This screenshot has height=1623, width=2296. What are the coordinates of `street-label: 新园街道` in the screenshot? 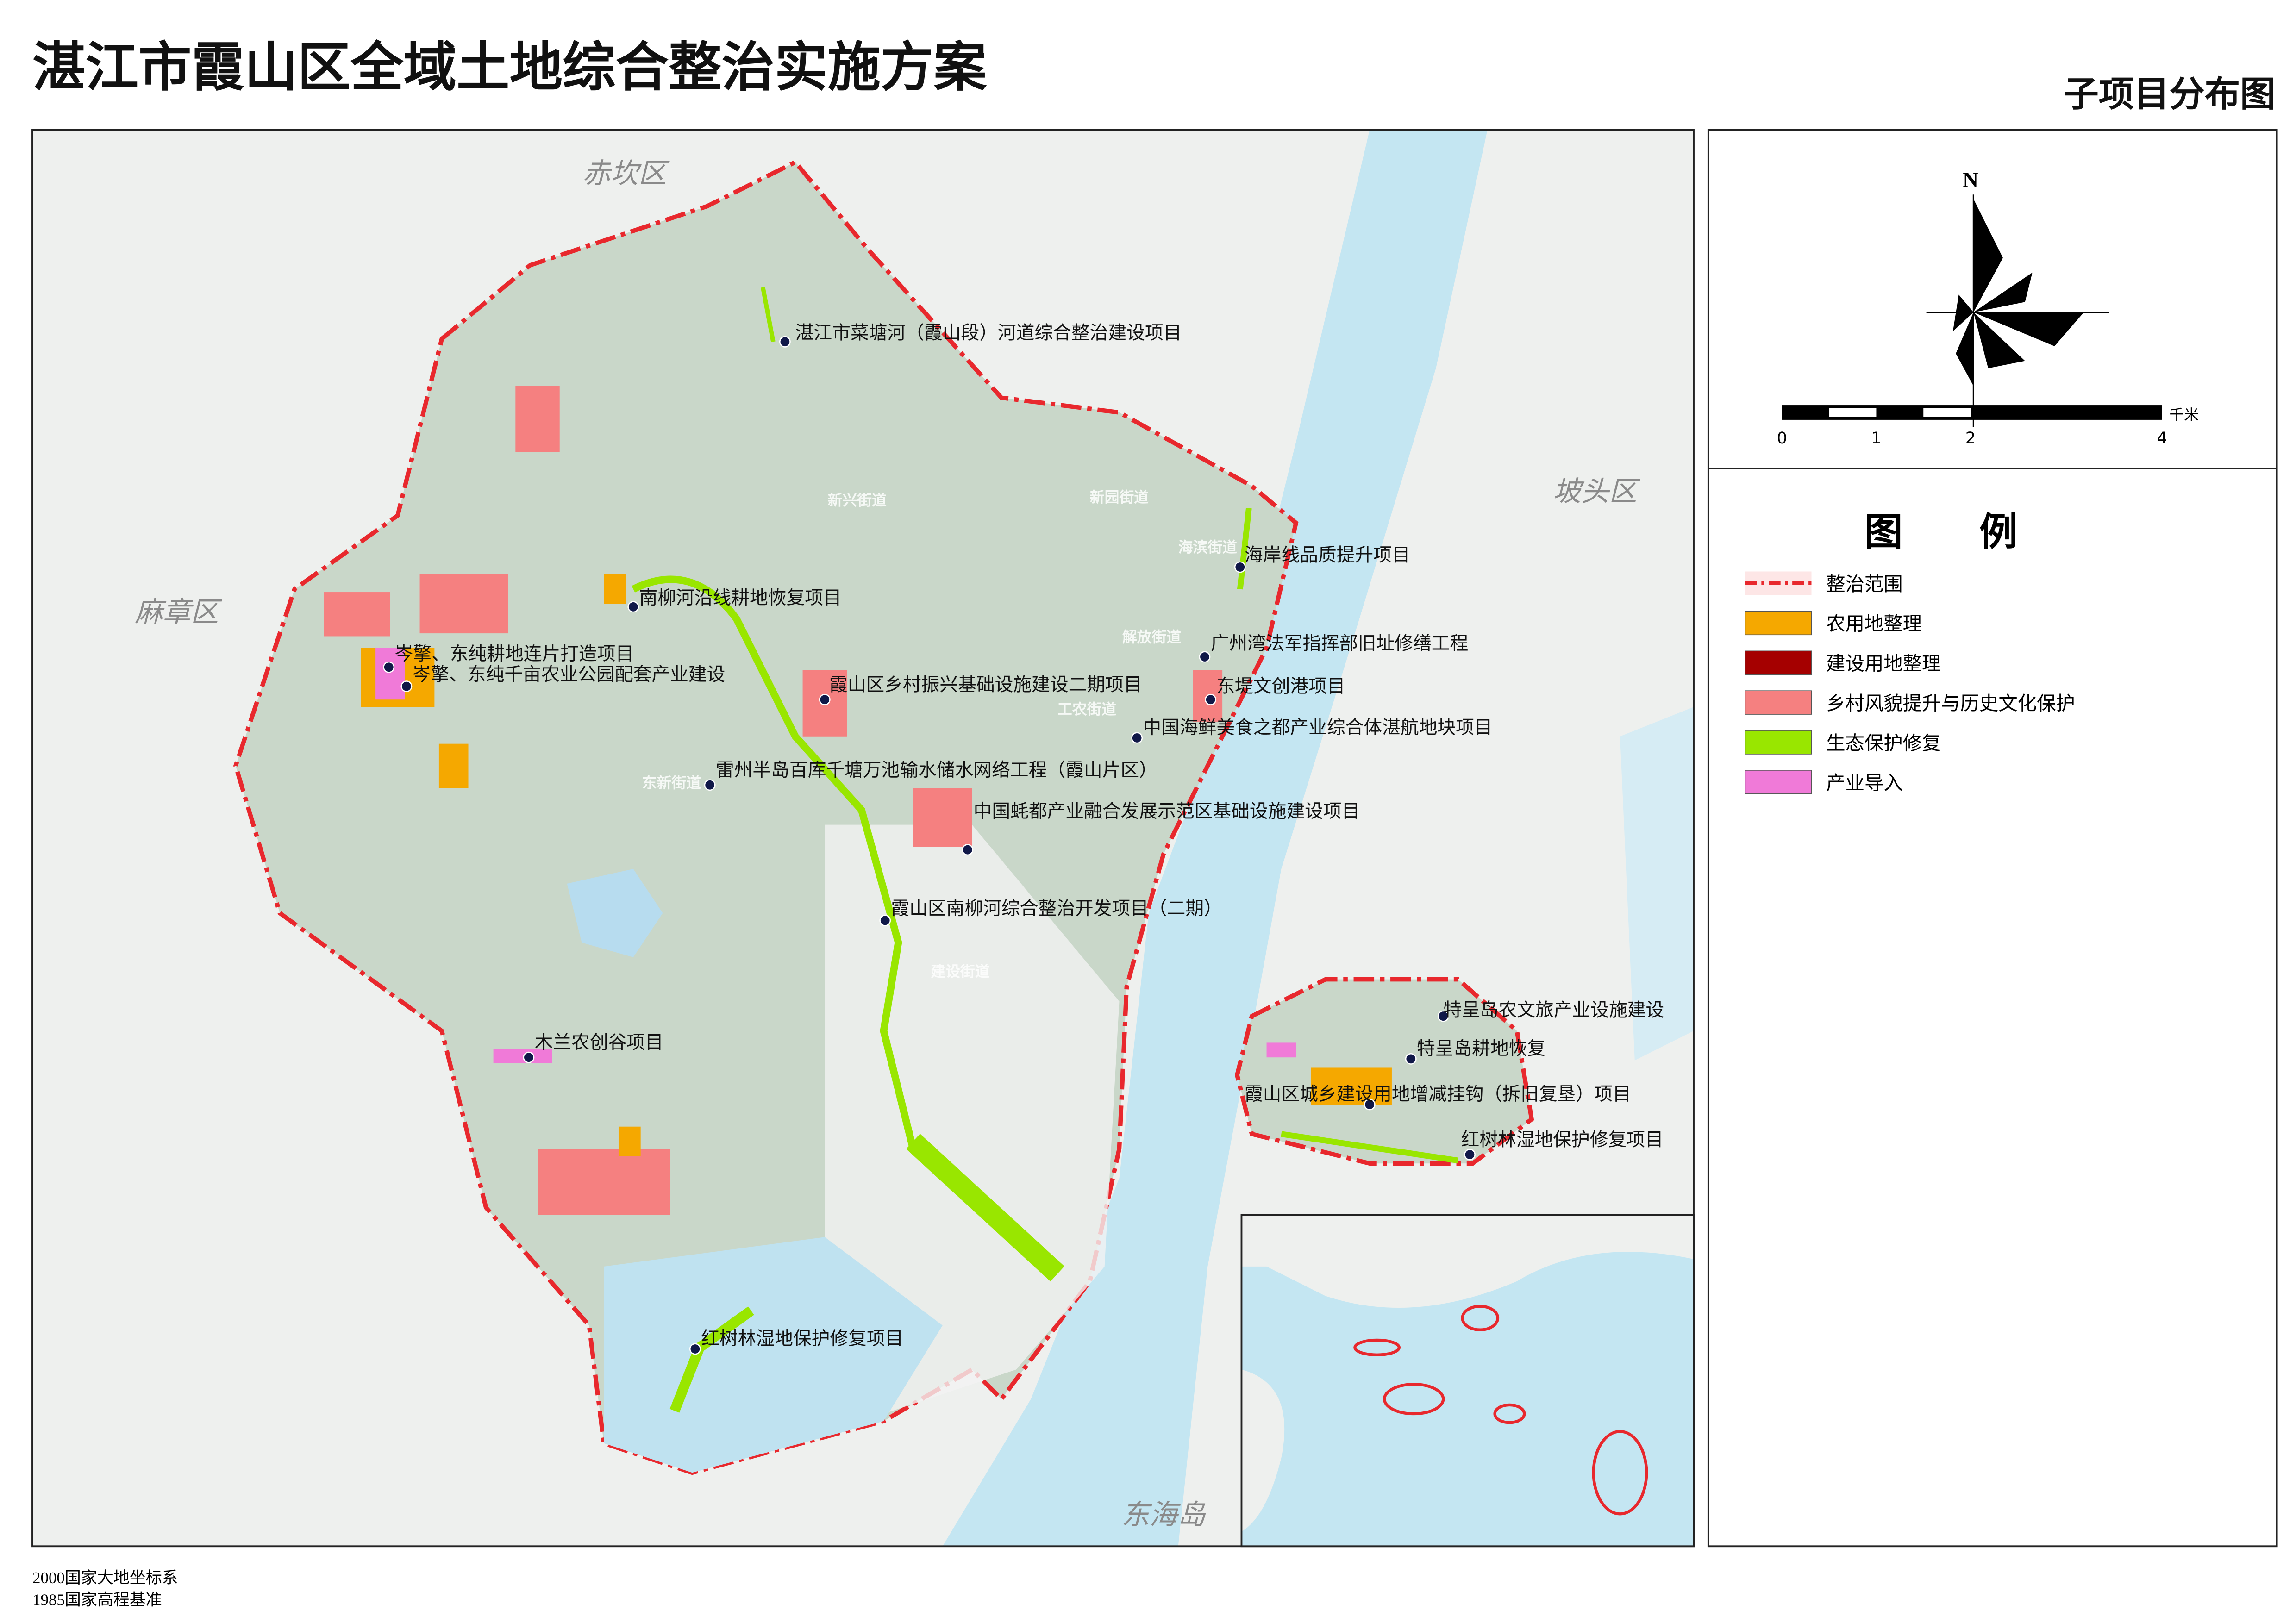 It's located at (1119, 497).